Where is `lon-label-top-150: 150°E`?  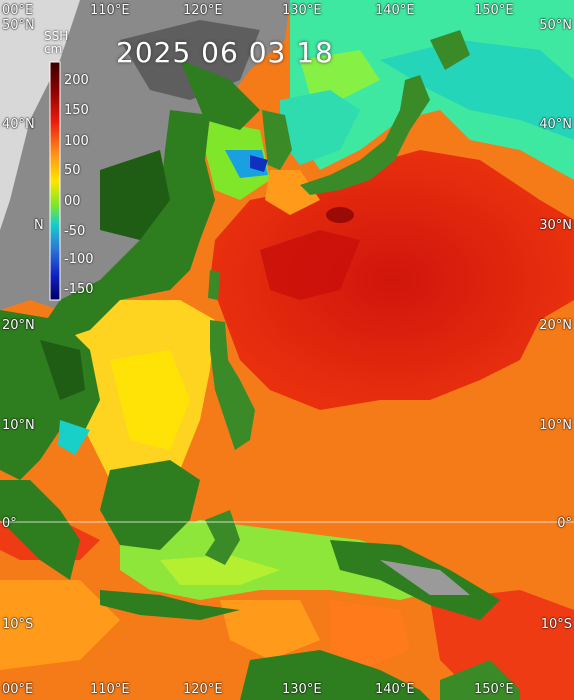 lon-label-top-150: 150°E is located at coordinates (494, 10).